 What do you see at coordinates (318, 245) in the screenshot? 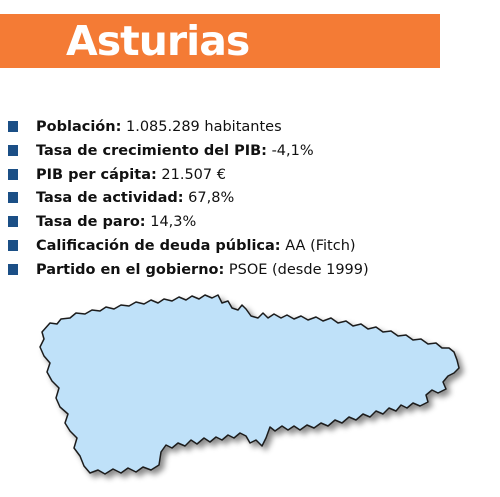
I see `fact-value: AA (Fitch)` at bounding box center [318, 245].